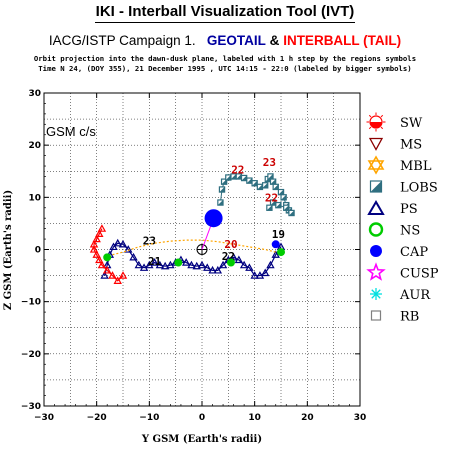  Describe the element at coordinates (225, 22) in the screenshot. I see `title-underline` at that location.